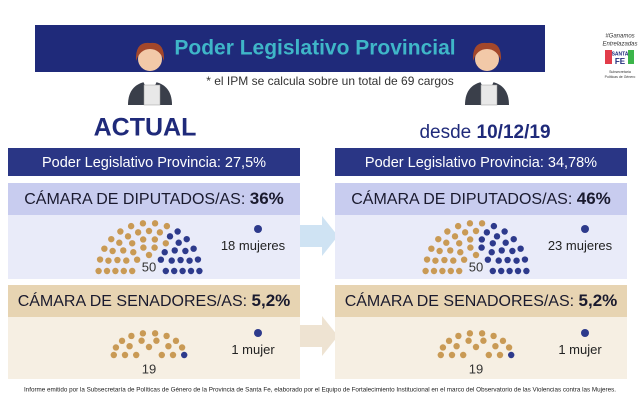  I want to click on logo-text: Subsecretaría, so click(620, 72).